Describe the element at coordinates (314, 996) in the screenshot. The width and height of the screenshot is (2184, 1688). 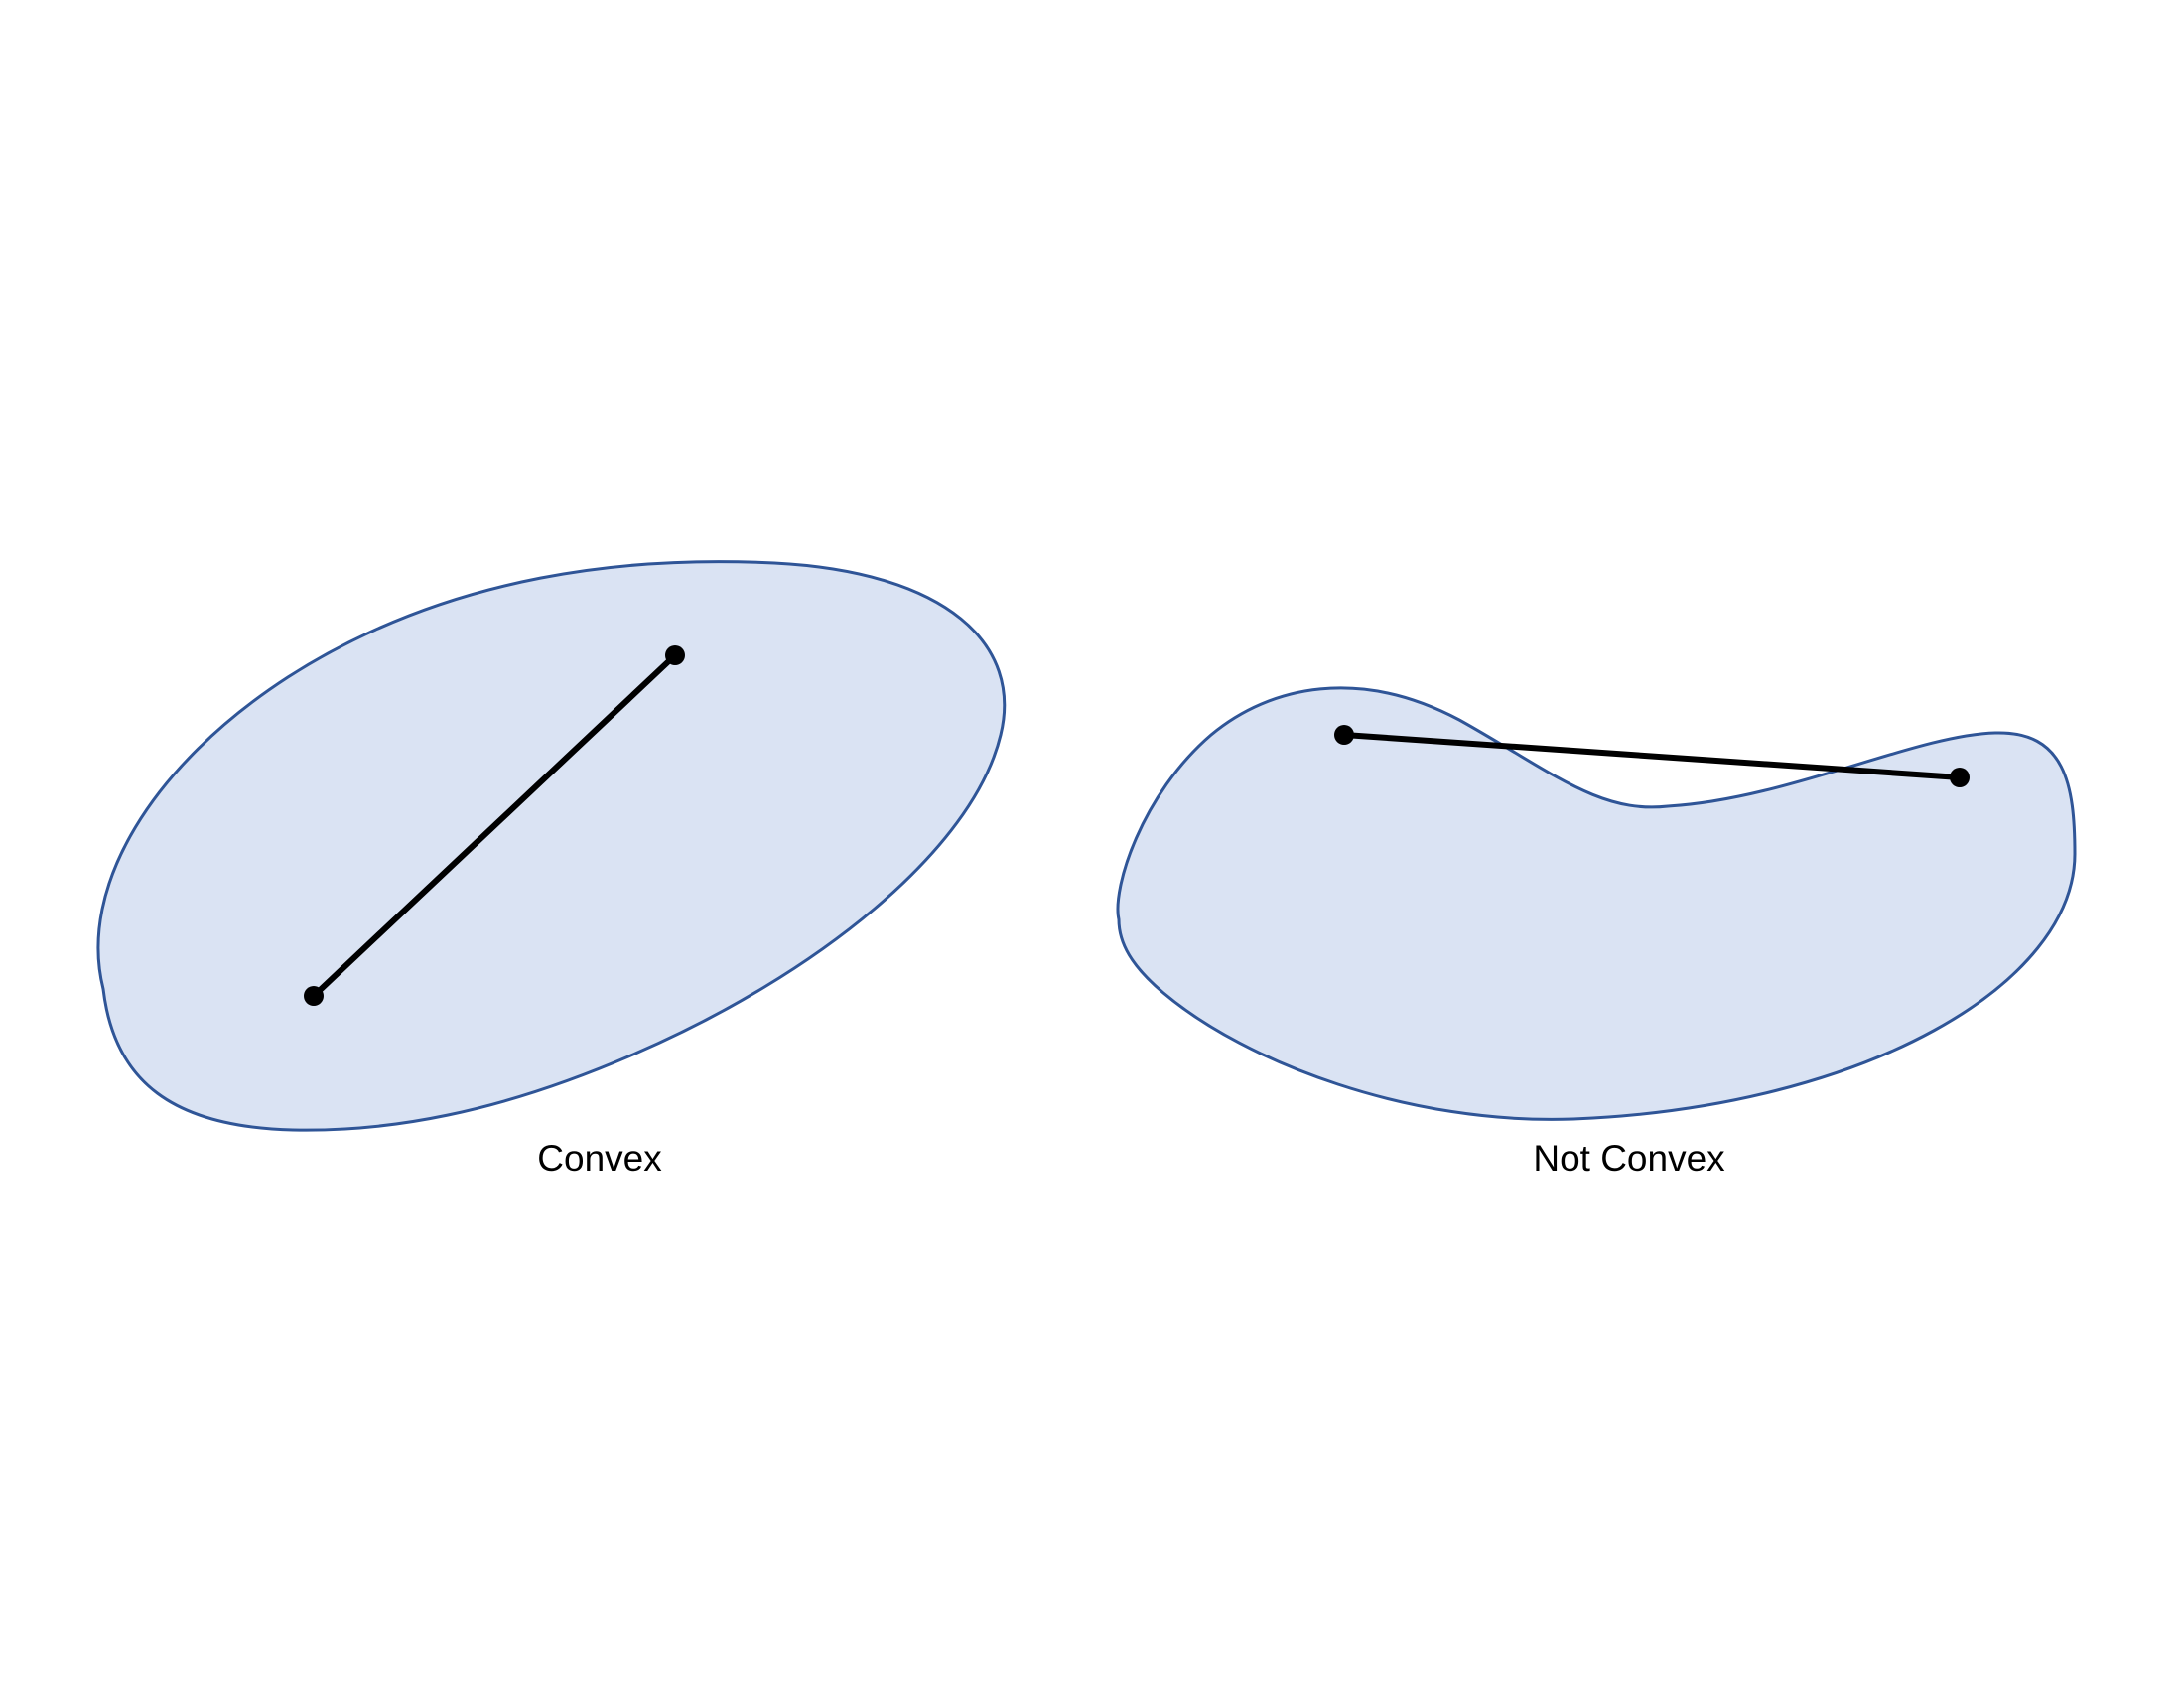
I see `convex-segment-endpoint-start` at that location.